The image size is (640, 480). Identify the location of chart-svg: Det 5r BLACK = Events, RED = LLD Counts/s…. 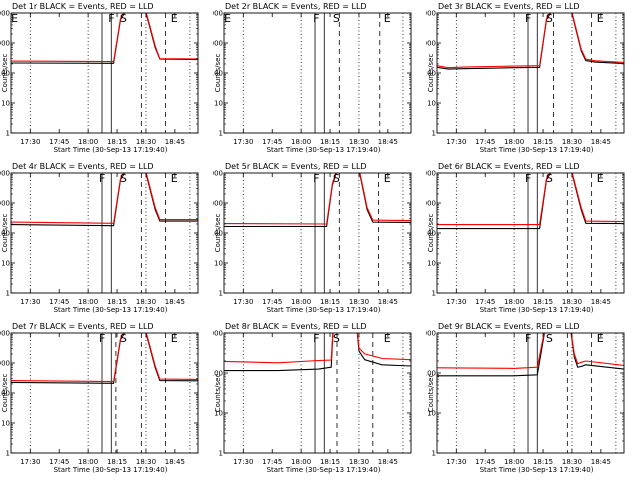
(312, 238).